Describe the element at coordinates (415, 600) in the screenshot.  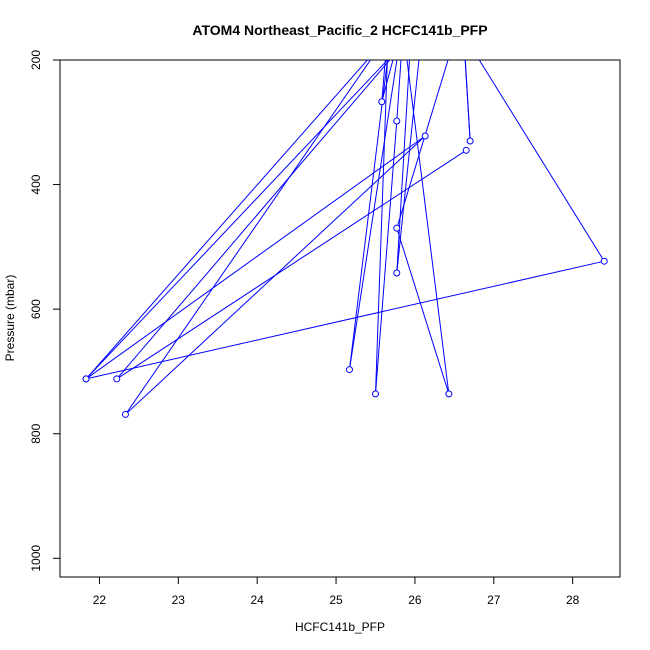
I see `x-tick-label: 26` at that location.